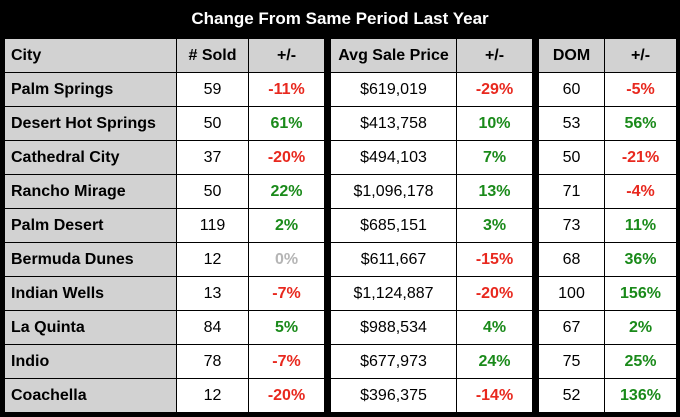  What do you see at coordinates (640, 327) in the screenshot?
I see `dom-change-cell: 2%` at bounding box center [640, 327].